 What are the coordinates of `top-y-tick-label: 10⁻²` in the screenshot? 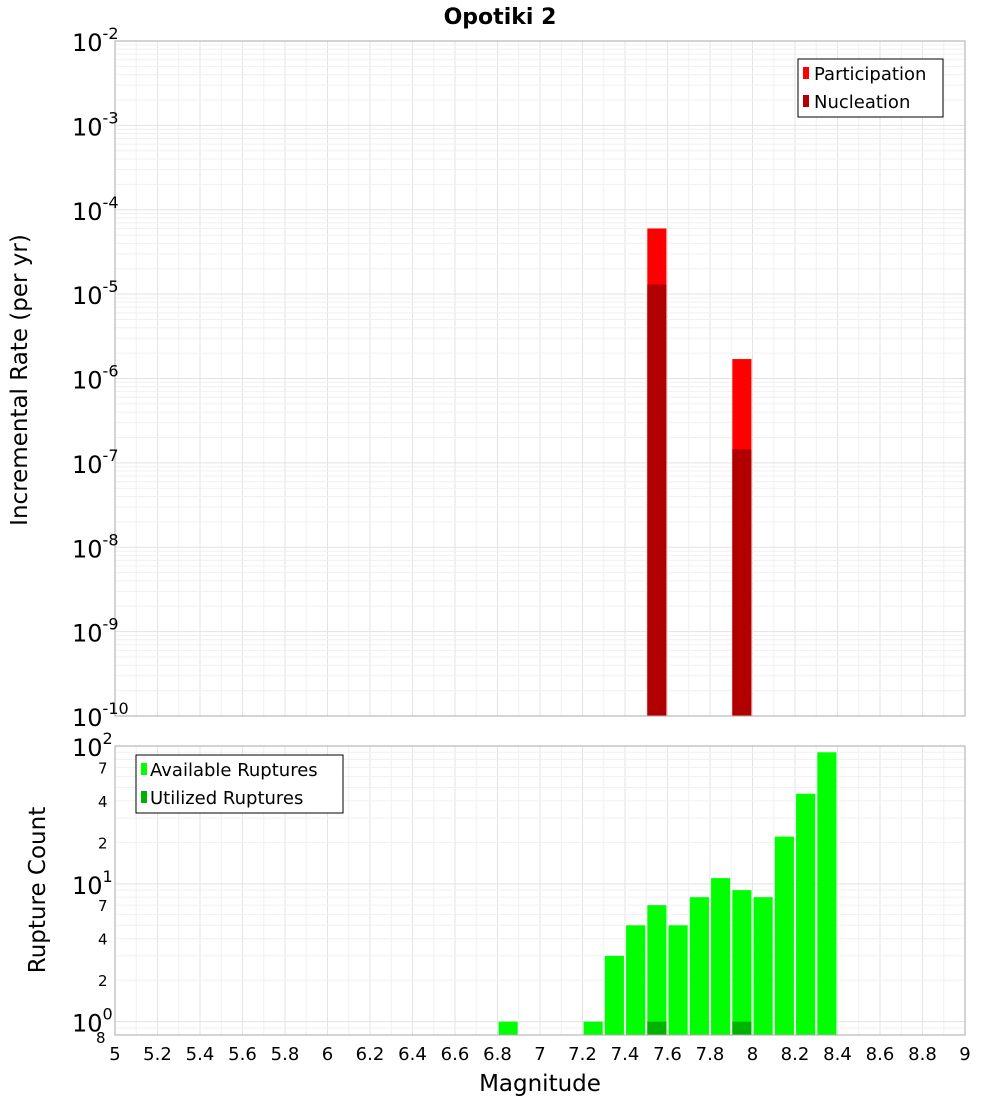 It's located at (95, 40).